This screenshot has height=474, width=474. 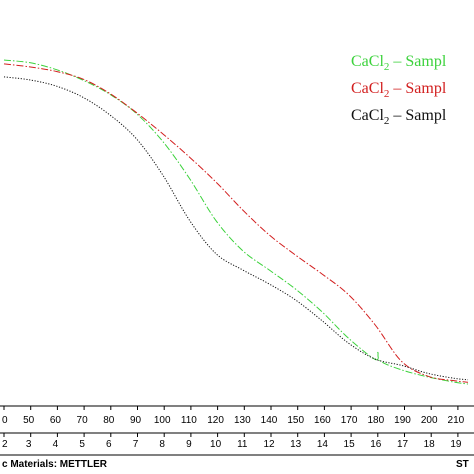 What do you see at coordinates (82, 444) in the screenshot?
I see `minute-tick-label: 5` at bounding box center [82, 444].